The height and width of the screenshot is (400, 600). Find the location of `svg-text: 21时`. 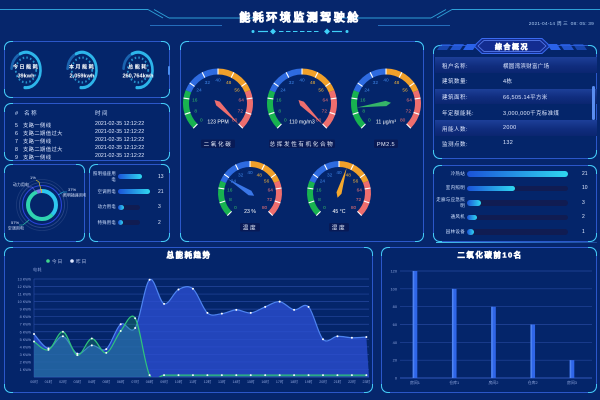

svg-text: 21时 is located at coordinates (338, 381).